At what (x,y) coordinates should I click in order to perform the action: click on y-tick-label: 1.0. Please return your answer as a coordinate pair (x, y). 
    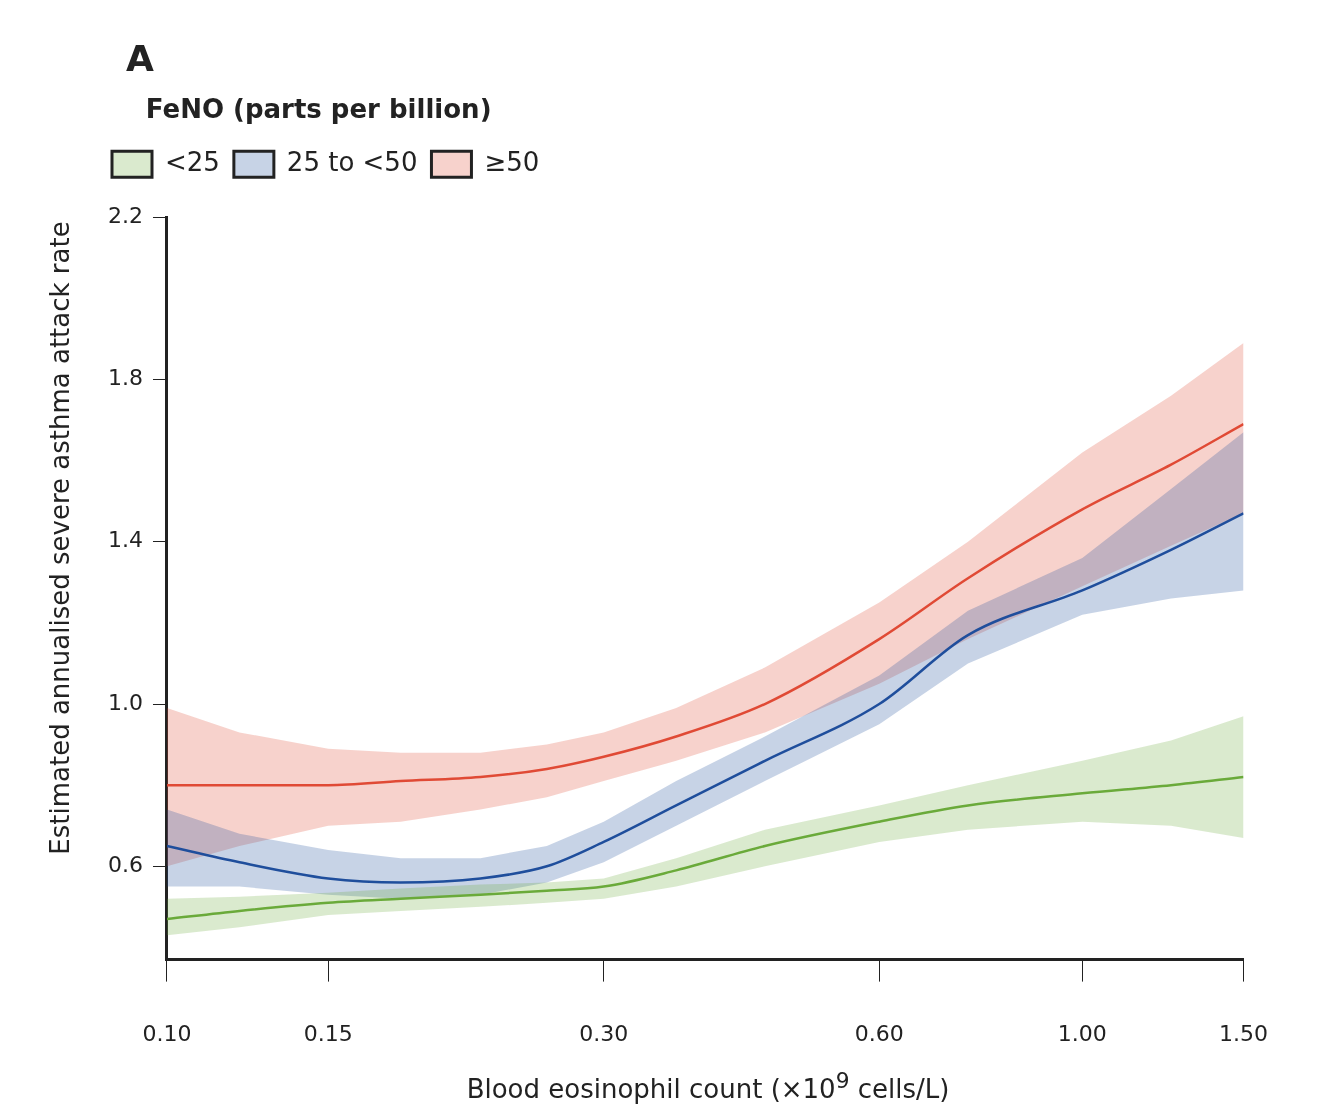
    Looking at the image, I should click on (125, 702).